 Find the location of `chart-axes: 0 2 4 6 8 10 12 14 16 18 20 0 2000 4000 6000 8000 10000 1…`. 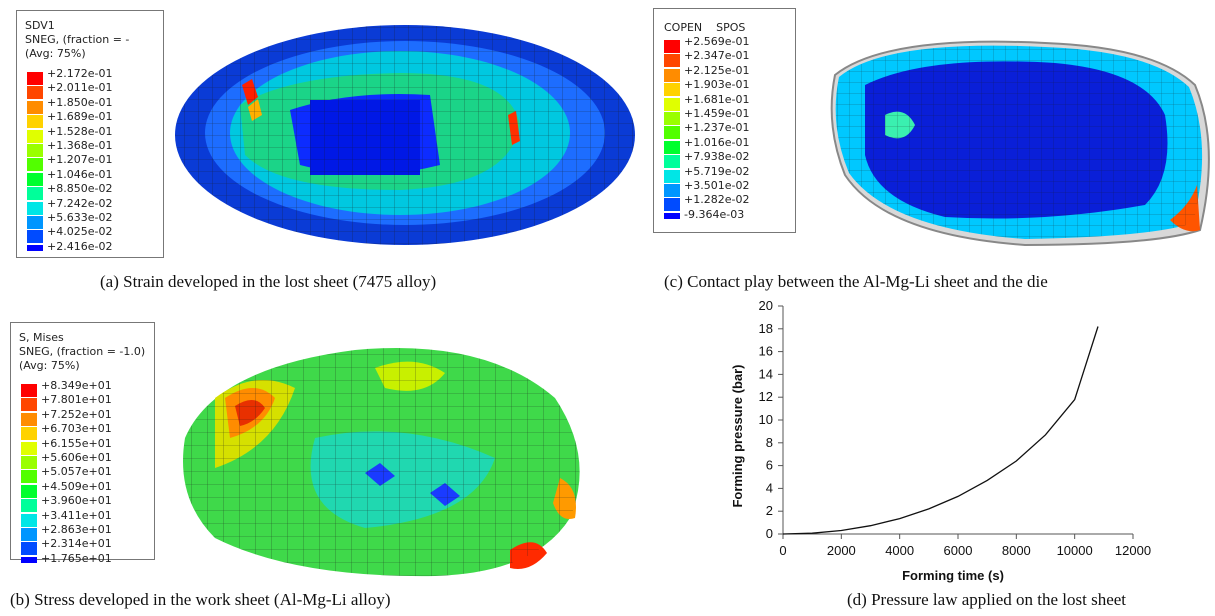

chart-axes: 0 2 4 6 8 10 12 14 16 18 20 0 2000 4000 6000 8000 10000 1… is located at coordinates (955, 428).